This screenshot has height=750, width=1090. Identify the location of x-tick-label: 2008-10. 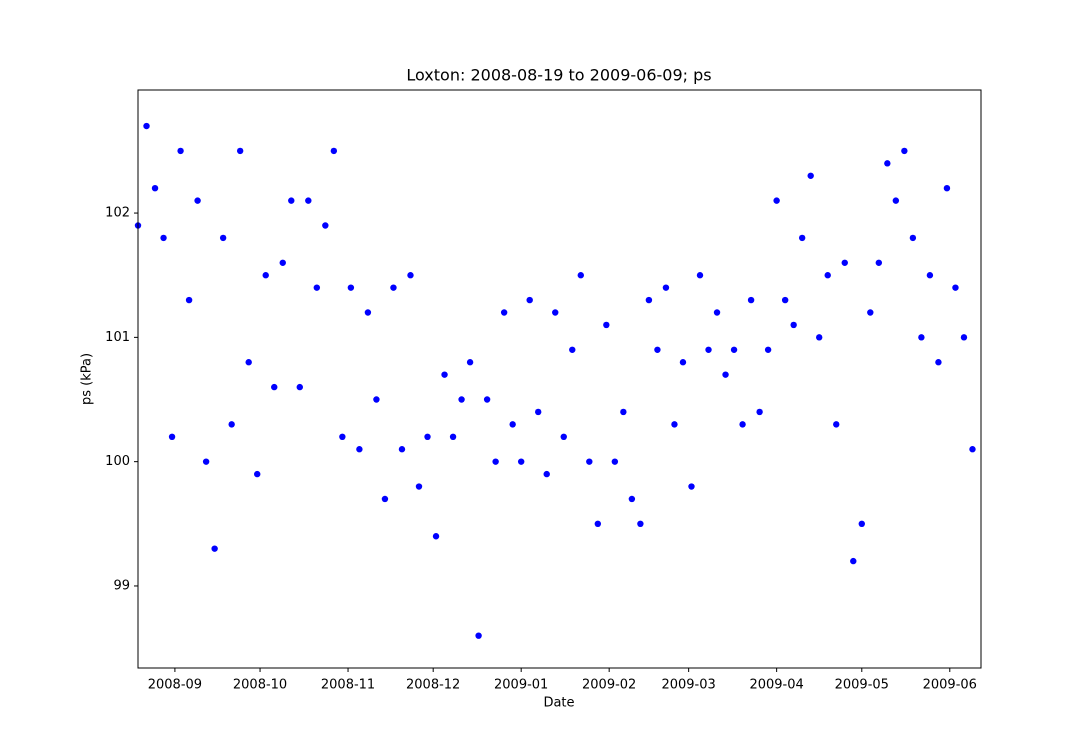
(260, 685).